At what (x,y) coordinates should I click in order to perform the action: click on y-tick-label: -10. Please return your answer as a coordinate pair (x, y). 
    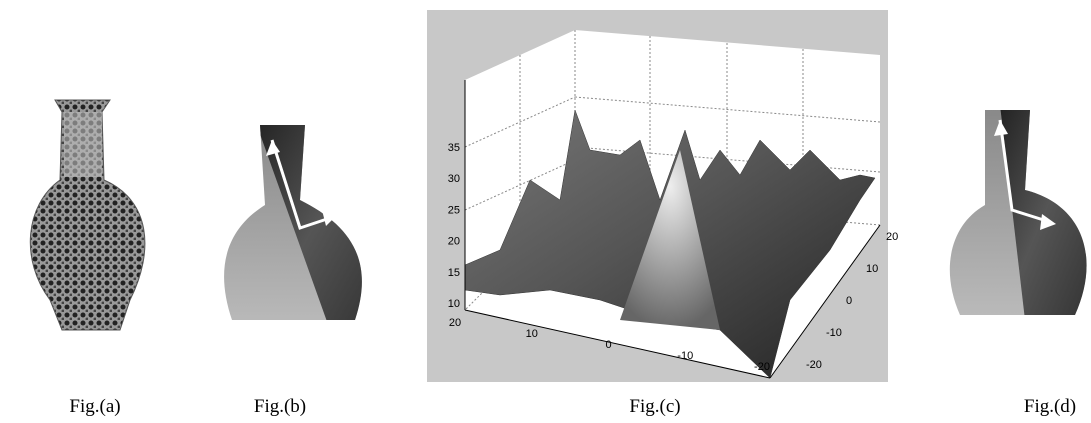
    Looking at the image, I should click on (834, 333).